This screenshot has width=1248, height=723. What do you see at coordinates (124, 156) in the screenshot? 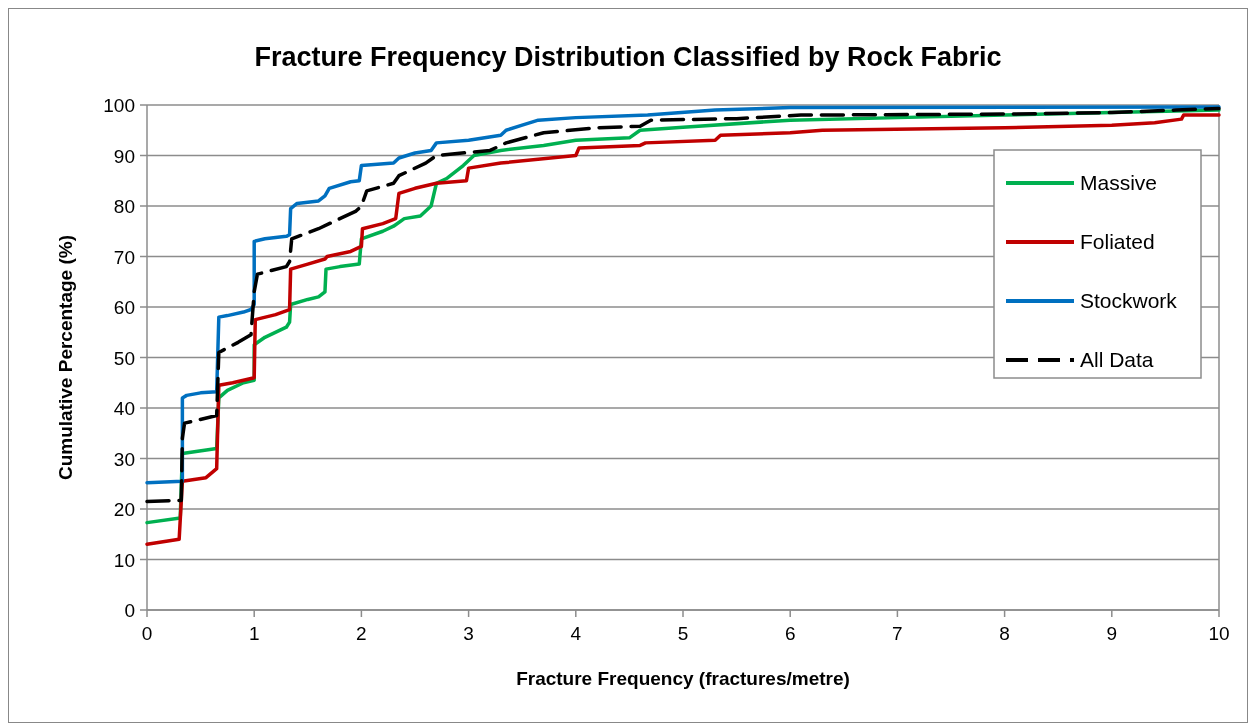
I see `y-tick-label: 90` at bounding box center [124, 156].